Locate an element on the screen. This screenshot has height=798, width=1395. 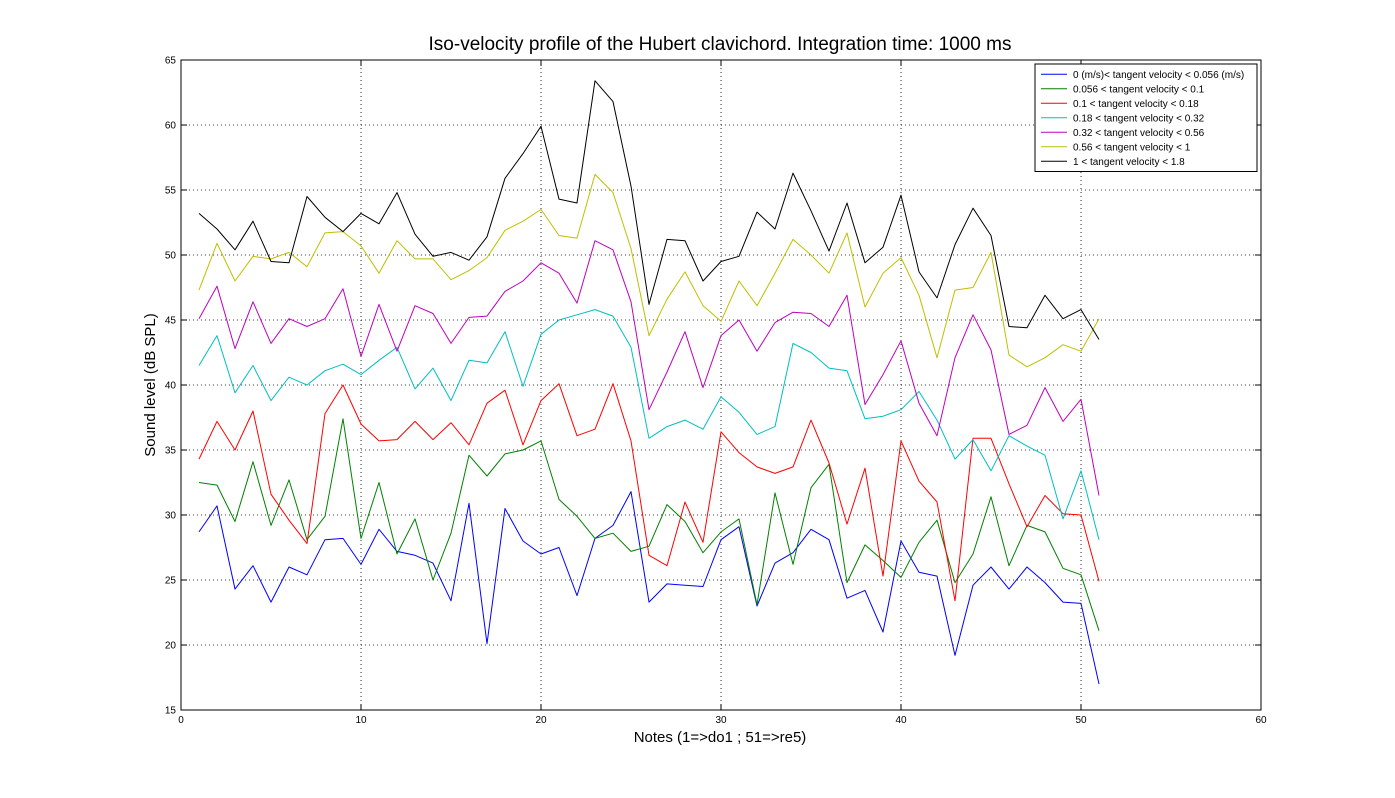
x-tick-label: 10 is located at coordinates (361, 720).